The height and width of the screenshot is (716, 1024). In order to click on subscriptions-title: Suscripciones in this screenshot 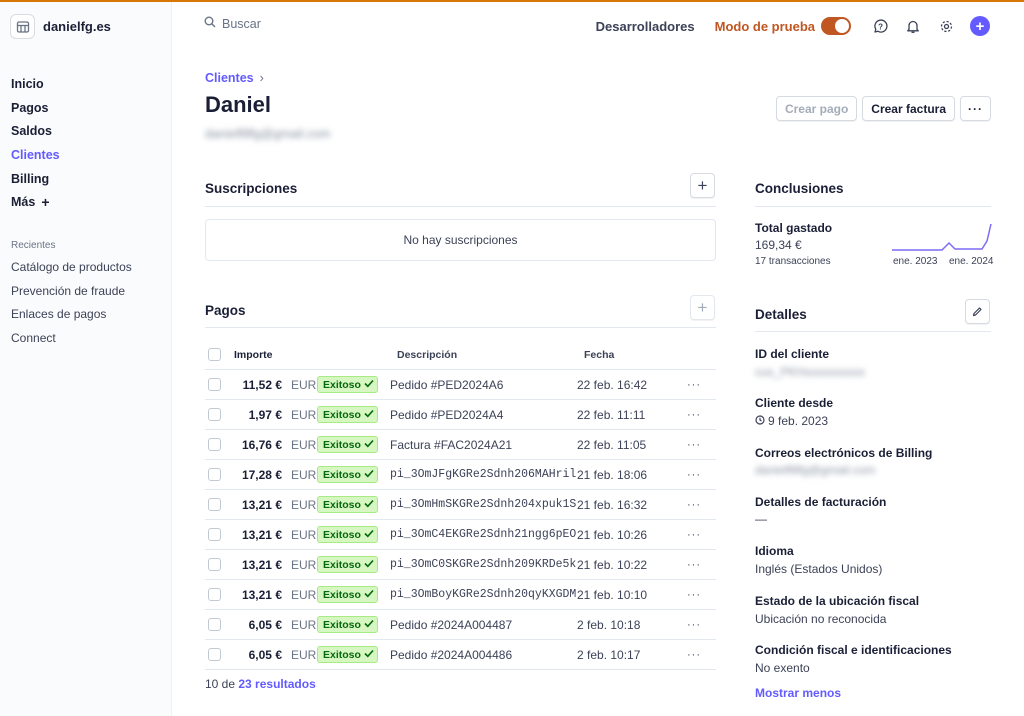, I will do `click(251, 188)`.